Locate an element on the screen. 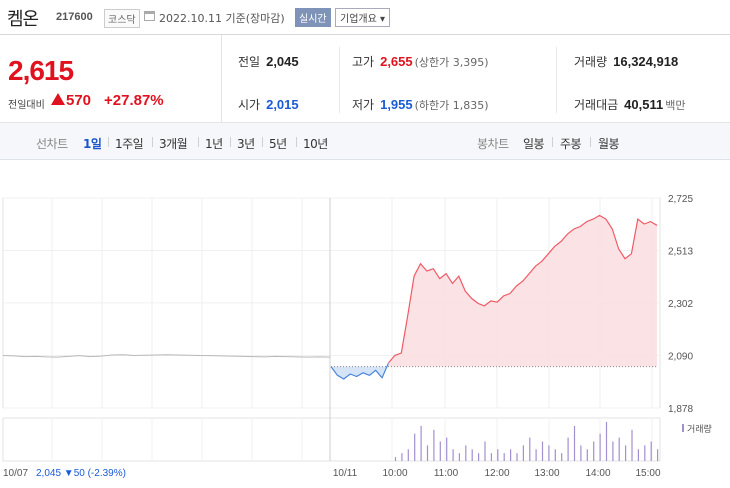 Image resolution: width=730 pixels, height=488 pixels. volume-value: 16,324,918 is located at coordinates (646, 61).